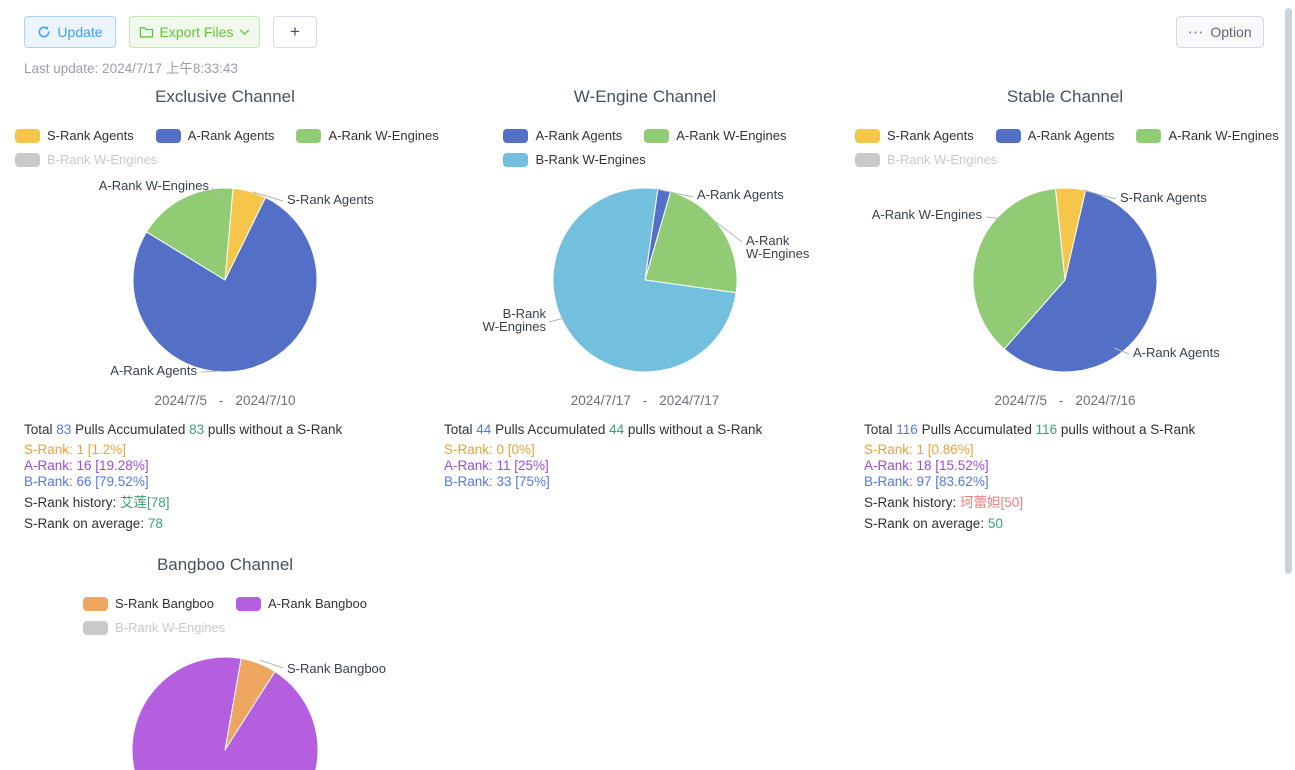 This screenshot has height=770, width=1295. I want to click on s-rank-history-row: S-Rank history: 珂蕾妲[50], so click(944, 502).